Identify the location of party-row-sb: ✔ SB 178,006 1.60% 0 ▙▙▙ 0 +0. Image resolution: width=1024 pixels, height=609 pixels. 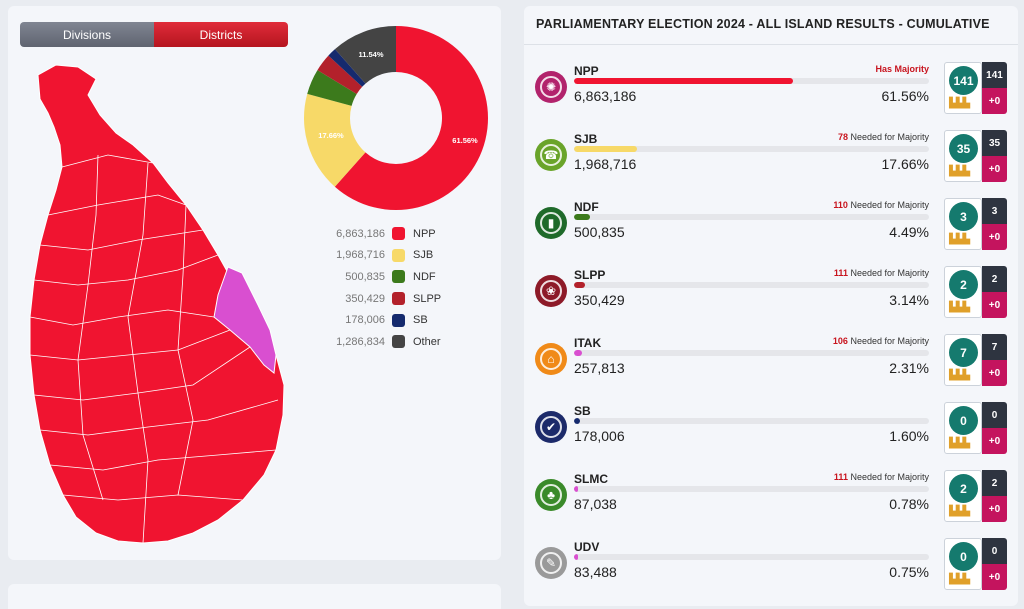
(772, 432).